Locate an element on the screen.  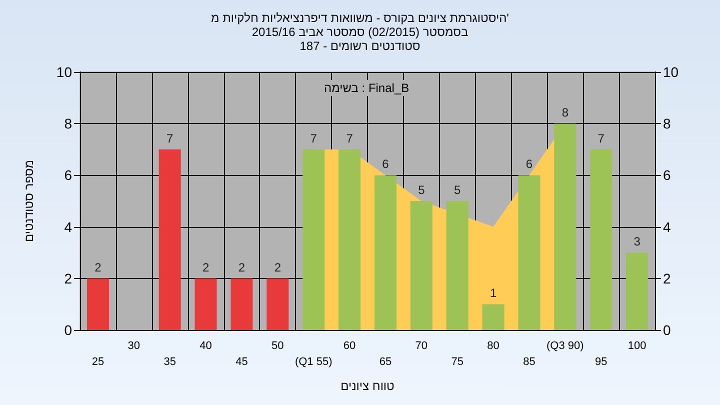
y2-tick-label: 4 is located at coordinates (667, 226).